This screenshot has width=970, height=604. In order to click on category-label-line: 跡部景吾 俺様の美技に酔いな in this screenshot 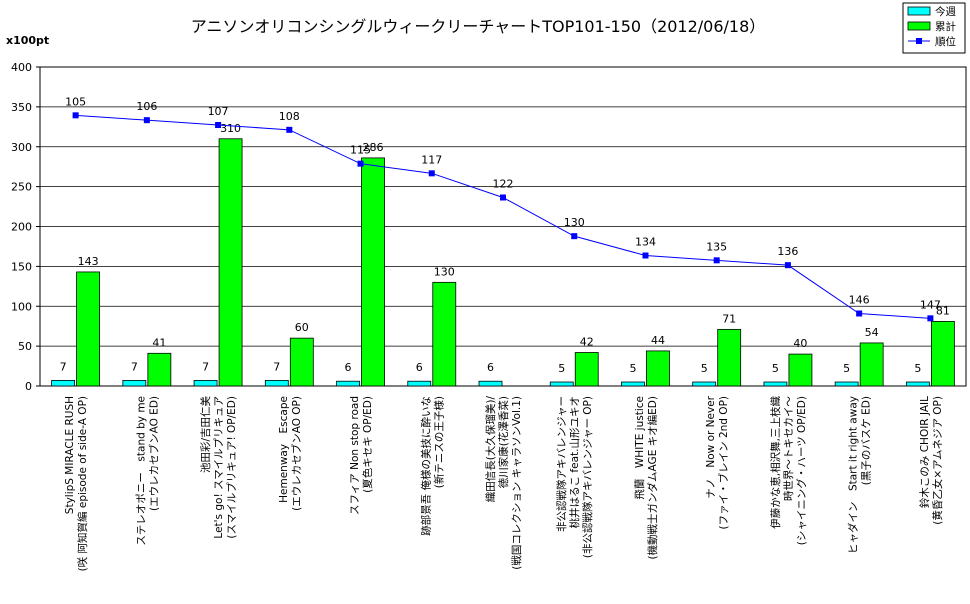, I will do `click(425, 466)`.